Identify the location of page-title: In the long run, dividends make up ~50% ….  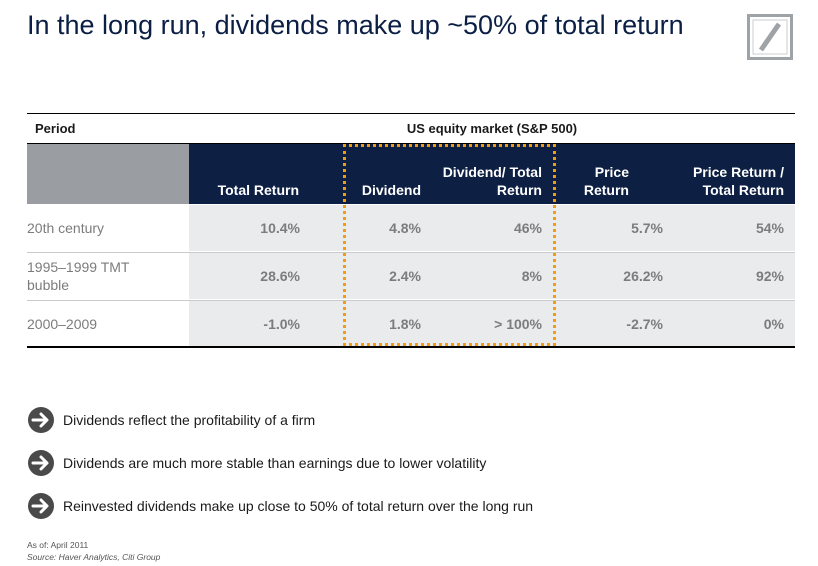
(355, 25).